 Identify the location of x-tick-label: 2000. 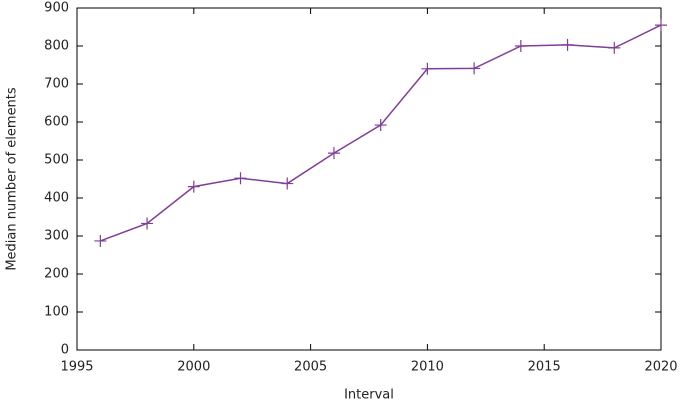
(193, 367).